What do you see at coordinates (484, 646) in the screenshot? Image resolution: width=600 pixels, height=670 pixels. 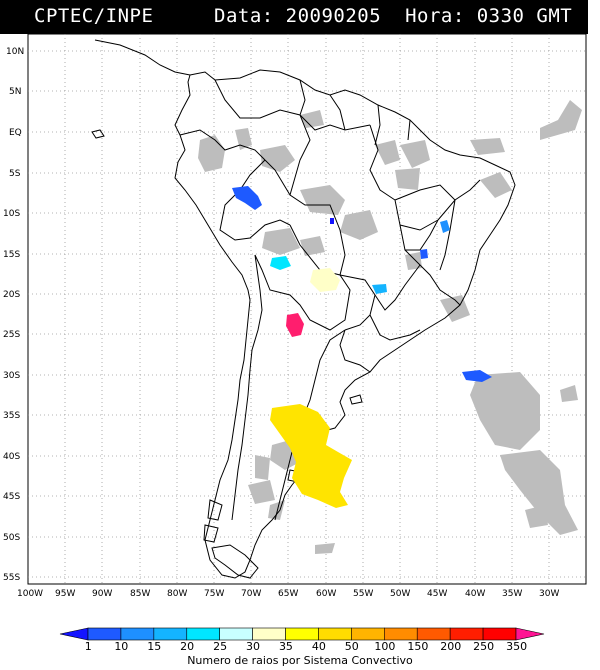 I see `legend-tick-label: 250` at bounding box center [484, 646].